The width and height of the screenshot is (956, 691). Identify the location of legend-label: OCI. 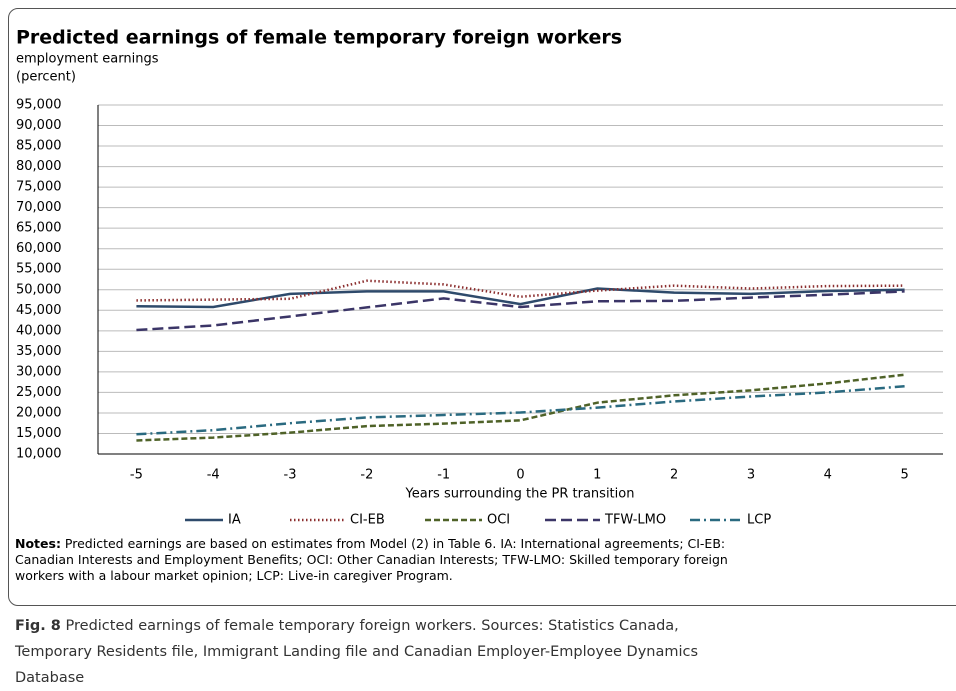
(498, 520).